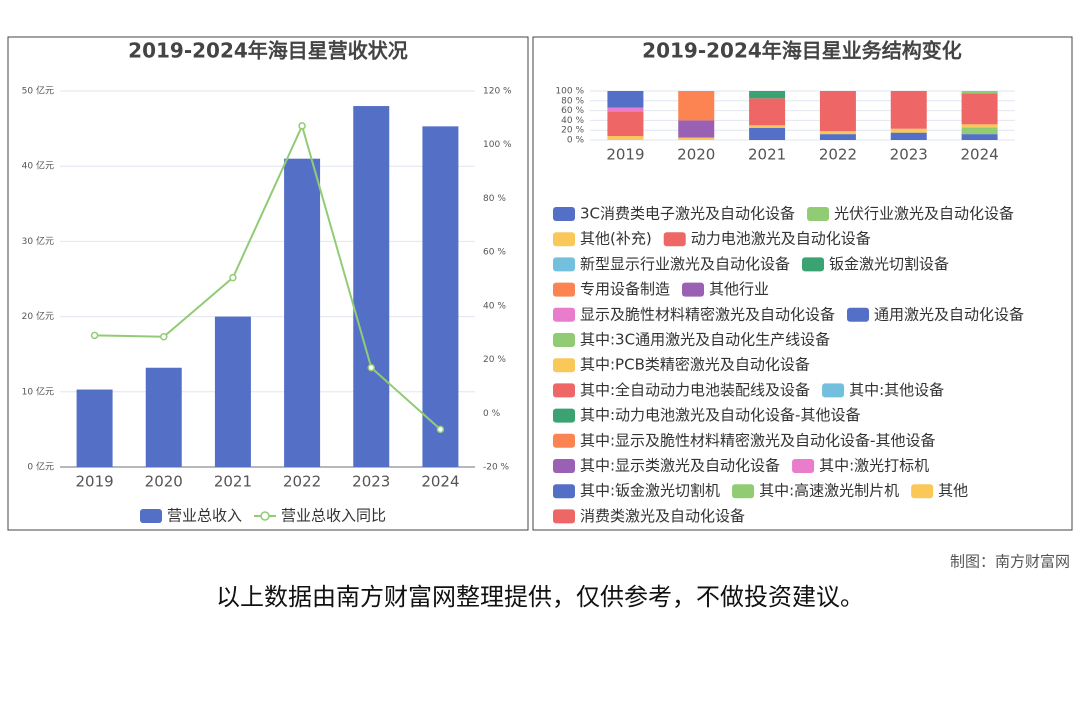 This screenshot has height=720, width=1080. What do you see at coordinates (953, 491) in the screenshot?
I see `legend-label: 其他` at bounding box center [953, 491].